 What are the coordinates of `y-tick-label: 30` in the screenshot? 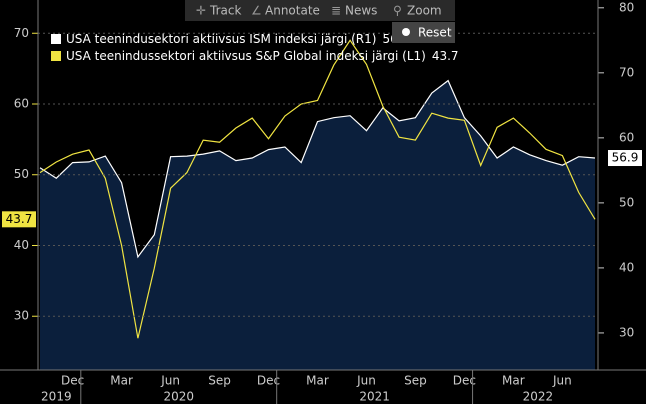 It's located at (21, 316).